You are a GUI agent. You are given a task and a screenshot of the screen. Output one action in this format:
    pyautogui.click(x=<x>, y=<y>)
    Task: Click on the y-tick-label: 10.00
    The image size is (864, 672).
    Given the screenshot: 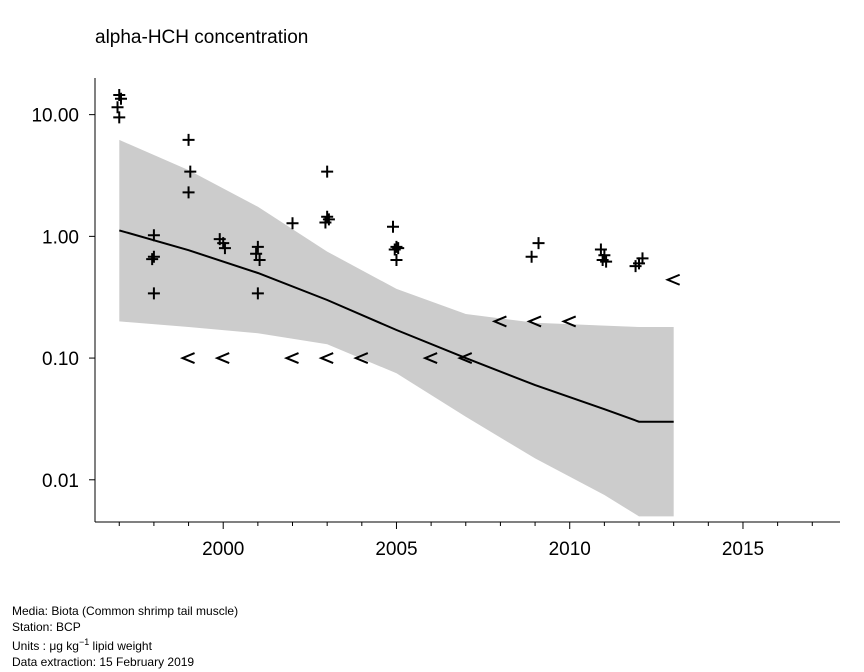 What is the action you would take?
    pyautogui.click(x=55, y=116)
    